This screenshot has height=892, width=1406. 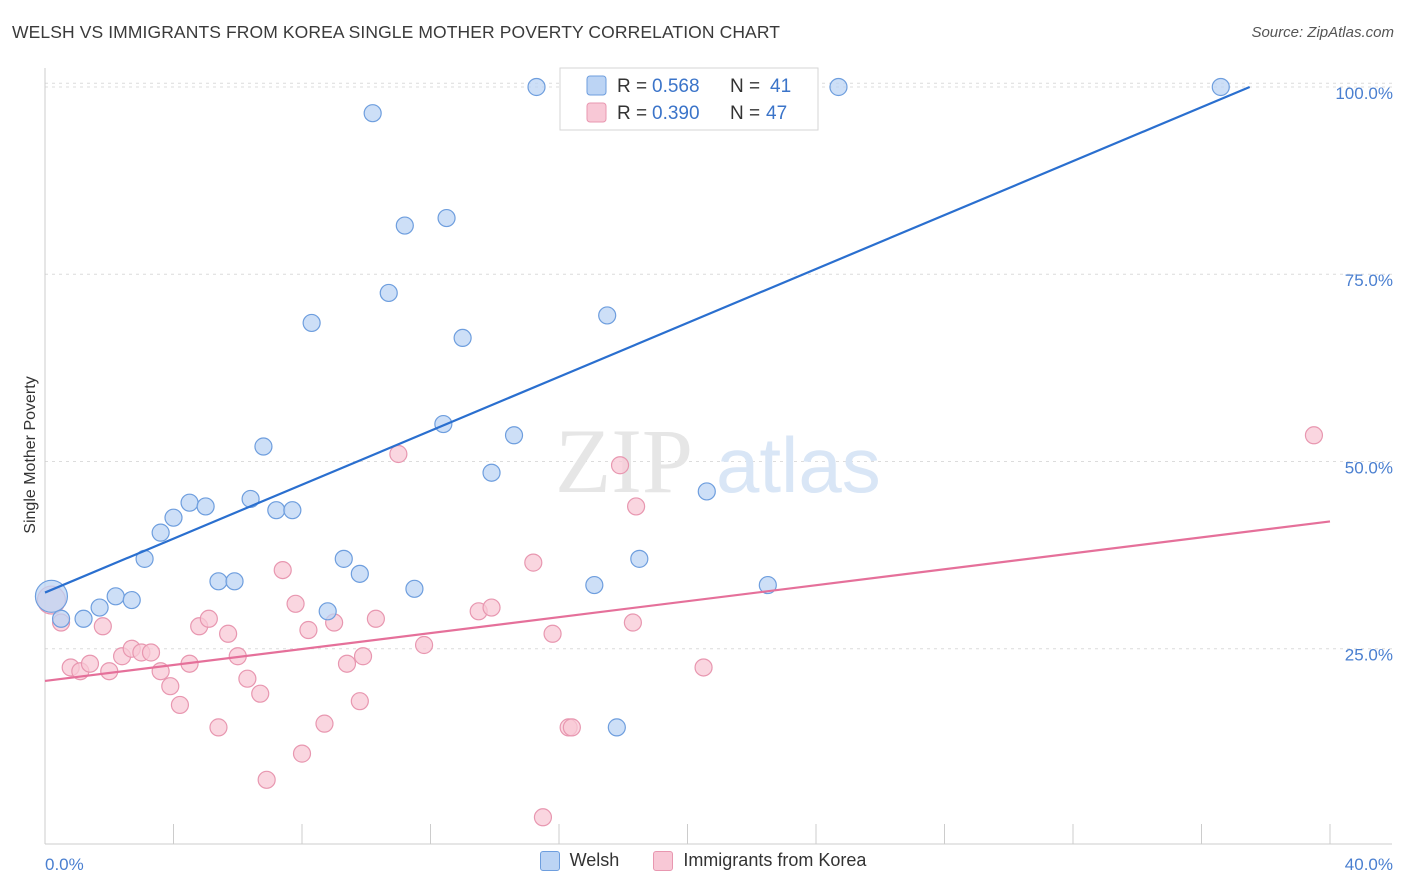 What do you see at coordinates (596, 85) in the screenshot?
I see `stats-swatch-welsh` at bounding box center [596, 85].